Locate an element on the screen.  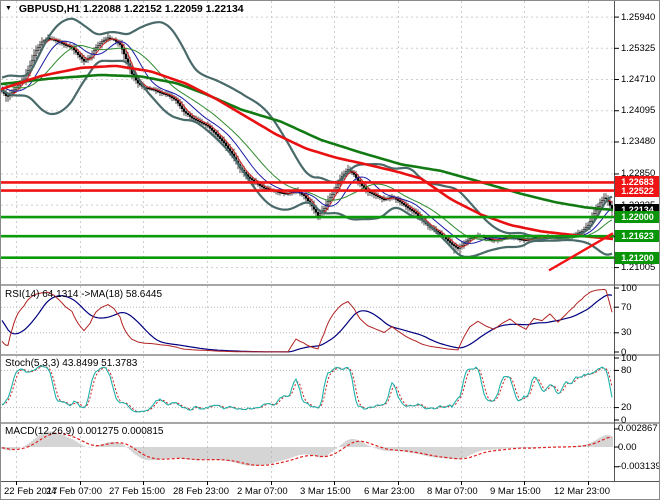
macd-tick-label: 0.002867 is located at coordinates (638, 429).